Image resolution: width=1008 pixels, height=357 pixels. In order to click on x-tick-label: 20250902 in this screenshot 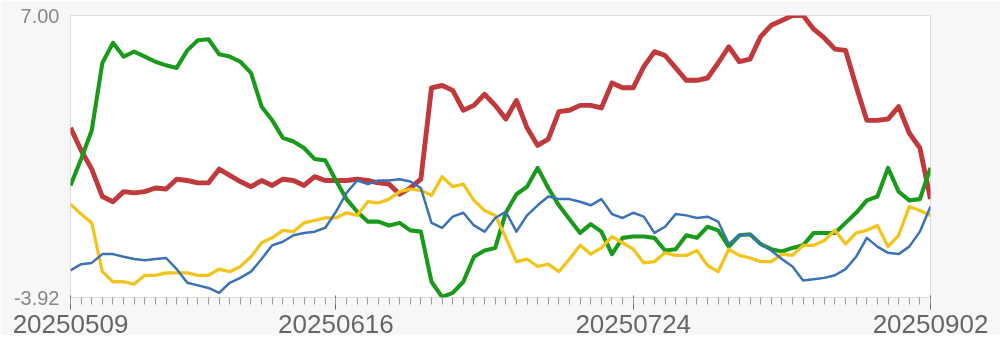, I will do `click(930, 323)`.